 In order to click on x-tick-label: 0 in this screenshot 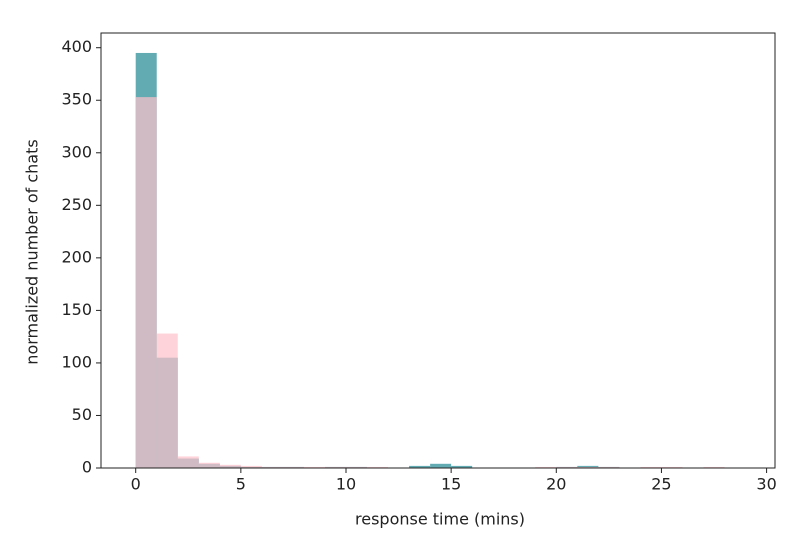, I will do `click(136, 484)`.